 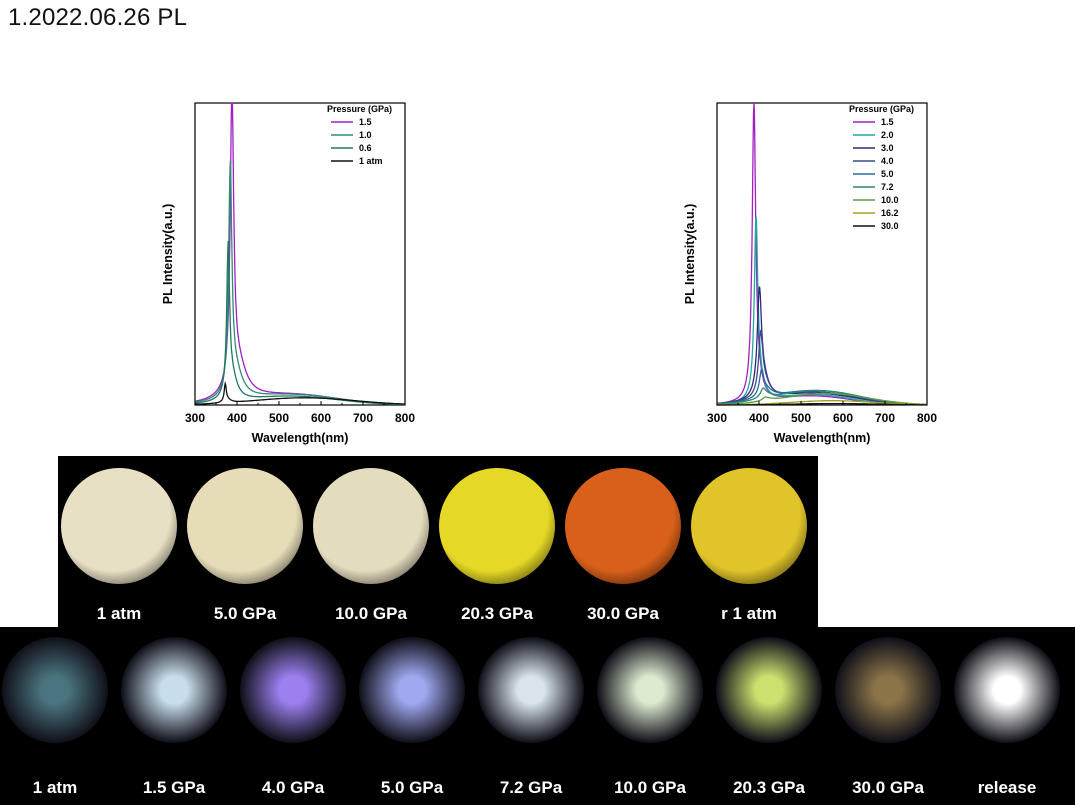 What do you see at coordinates (1007, 787) in the screenshot?
I see `photo-label: release` at bounding box center [1007, 787].